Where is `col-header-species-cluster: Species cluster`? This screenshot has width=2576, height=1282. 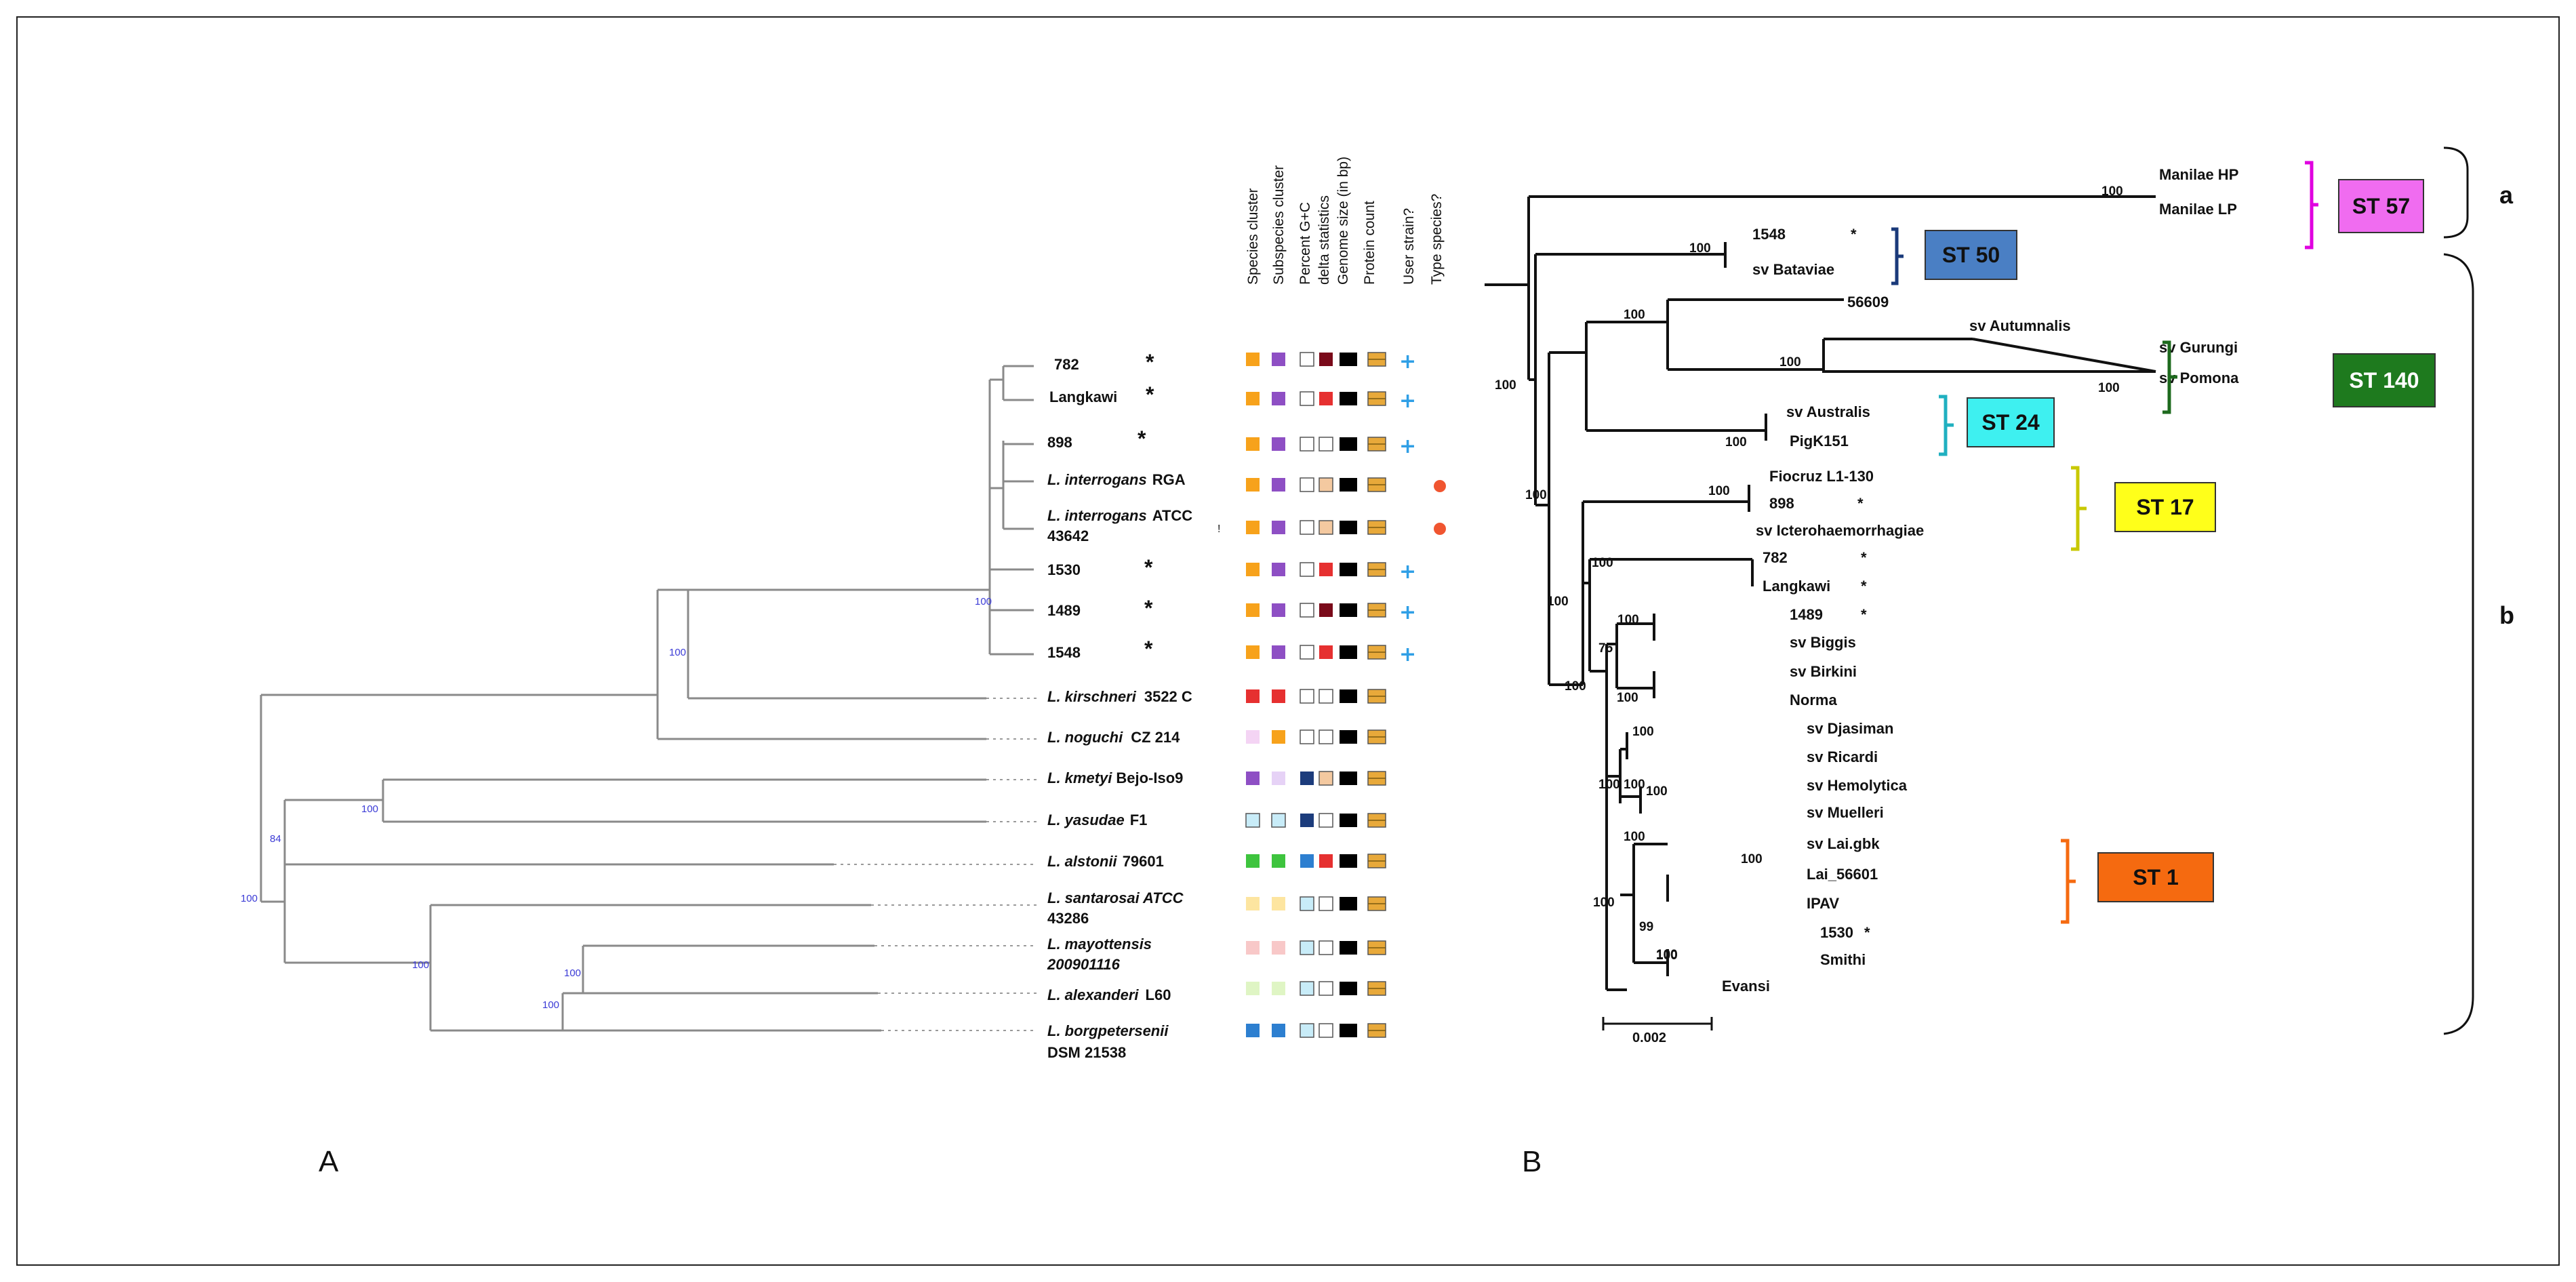 col-header-species-cluster: Species cluster is located at coordinates (1253, 236).